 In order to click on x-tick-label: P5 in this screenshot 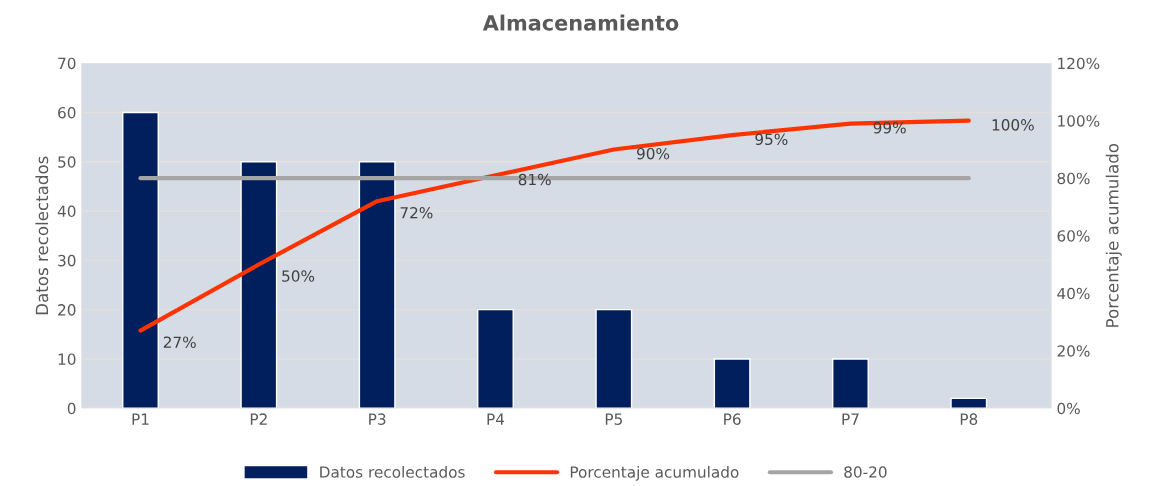, I will do `click(613, 419)`.